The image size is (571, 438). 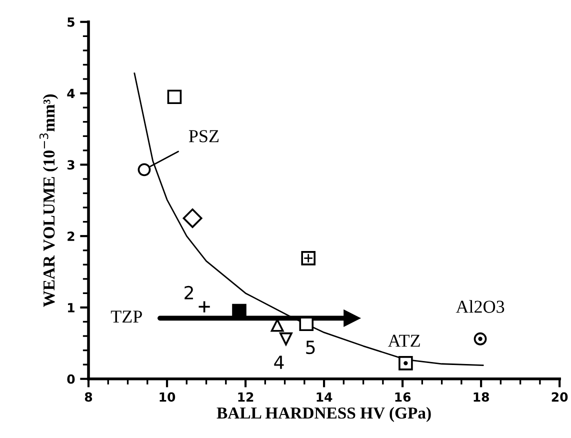 What do you see at coordinates (71, 307) in the screenshot?
I see `y-tick-label: 1` at bounding box center [71, 307].